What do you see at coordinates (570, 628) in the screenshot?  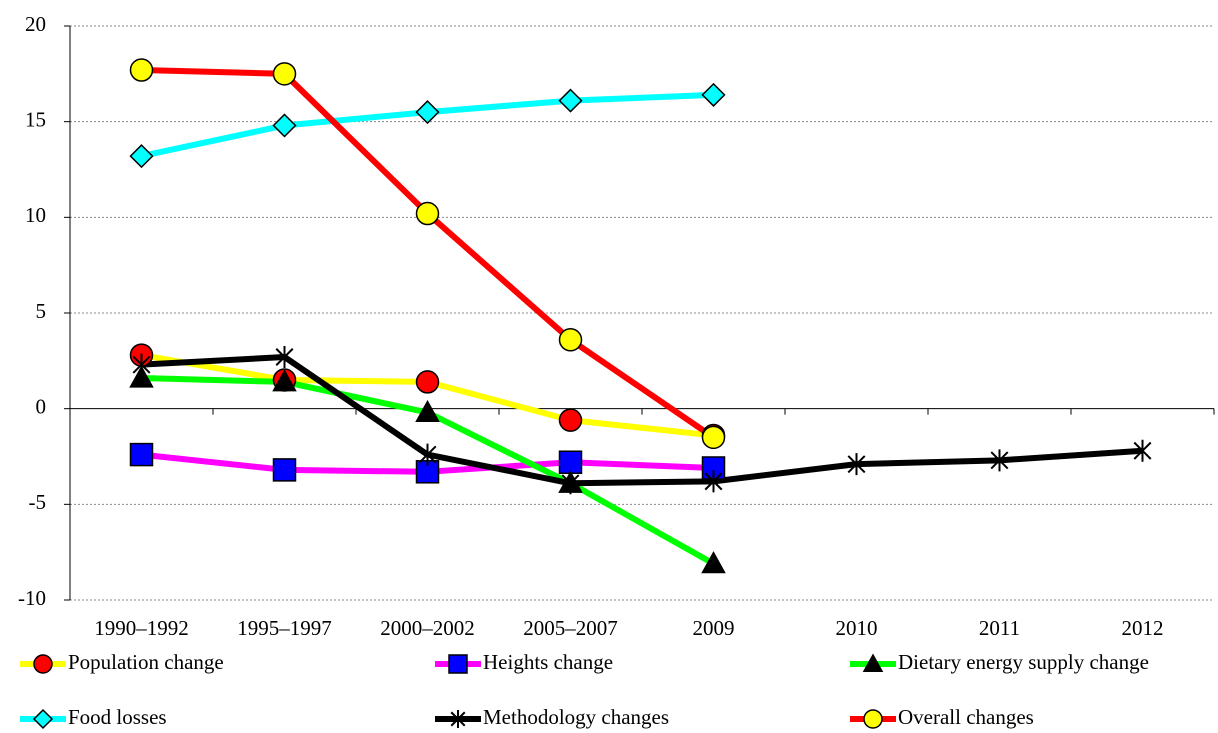 I see `x-tick-label: 2005–2007` at bounding box center [570, 628].